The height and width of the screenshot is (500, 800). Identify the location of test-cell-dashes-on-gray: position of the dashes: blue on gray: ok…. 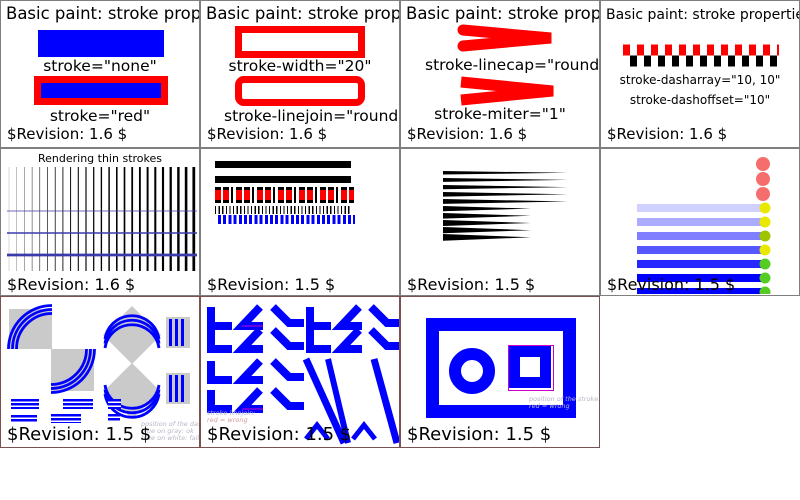
(100, 372).